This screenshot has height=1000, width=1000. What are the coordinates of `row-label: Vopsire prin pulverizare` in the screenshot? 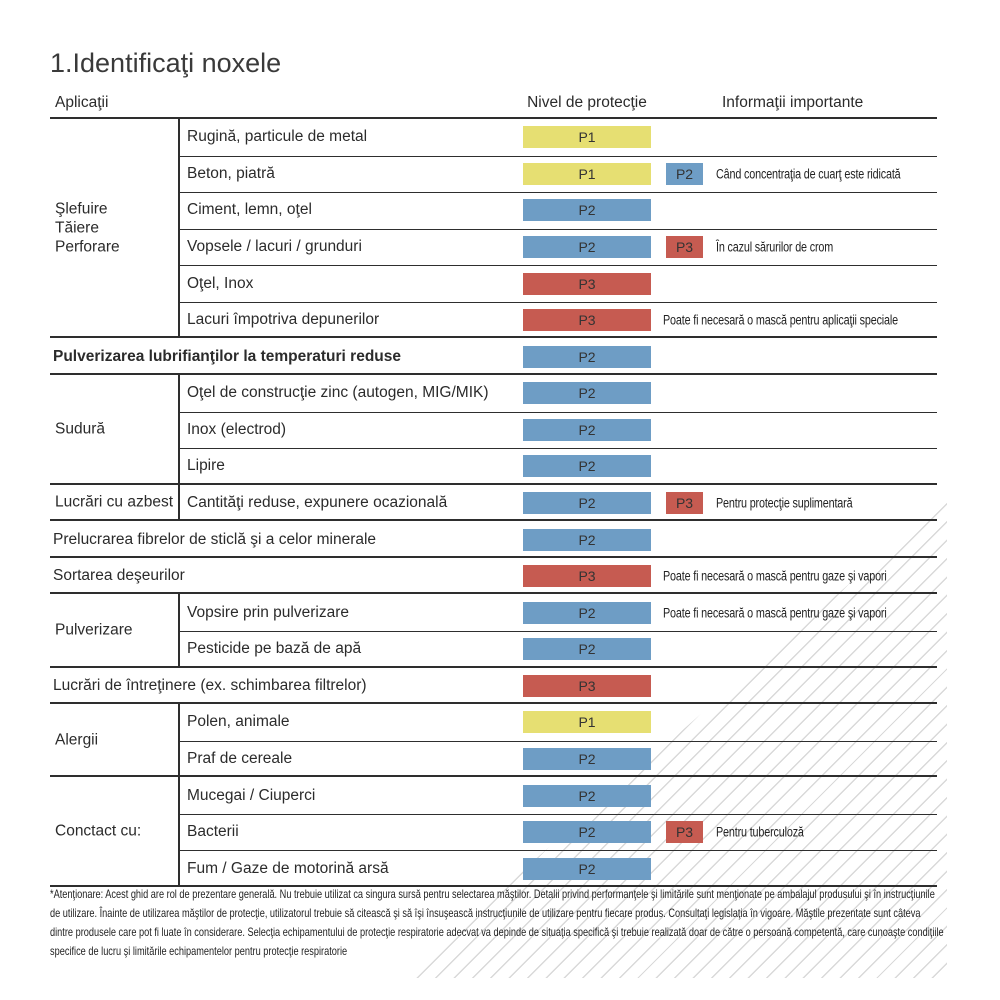 It's located at (268, 612).